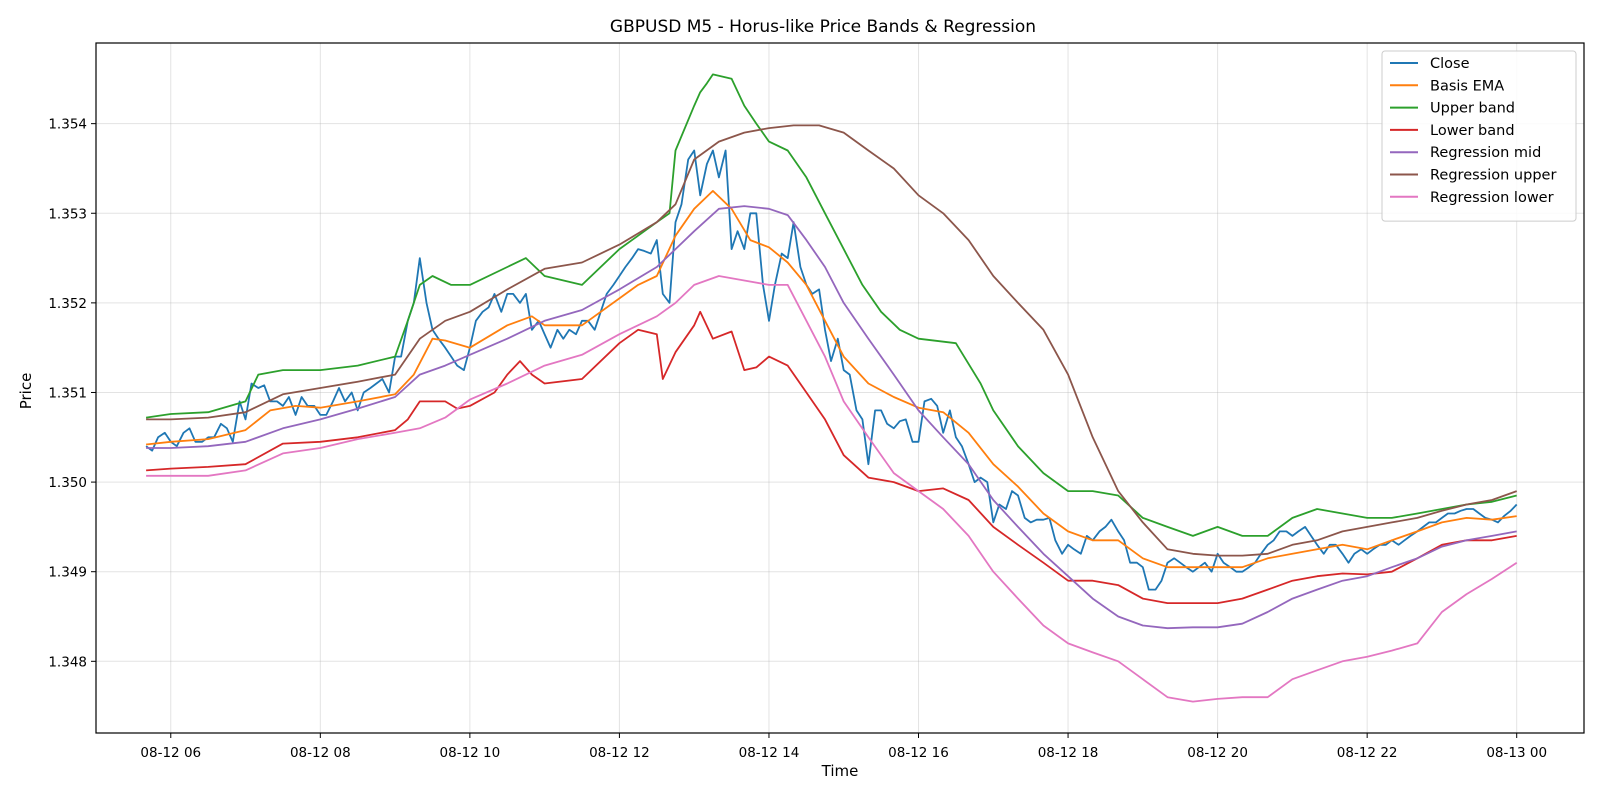 The height and width of the screenshot is (800, 1600). What do you see at coordinates (170, 753) in the screenshot?
I see `x-tick-label: 08-12 06` at bounding box center [170, 753].